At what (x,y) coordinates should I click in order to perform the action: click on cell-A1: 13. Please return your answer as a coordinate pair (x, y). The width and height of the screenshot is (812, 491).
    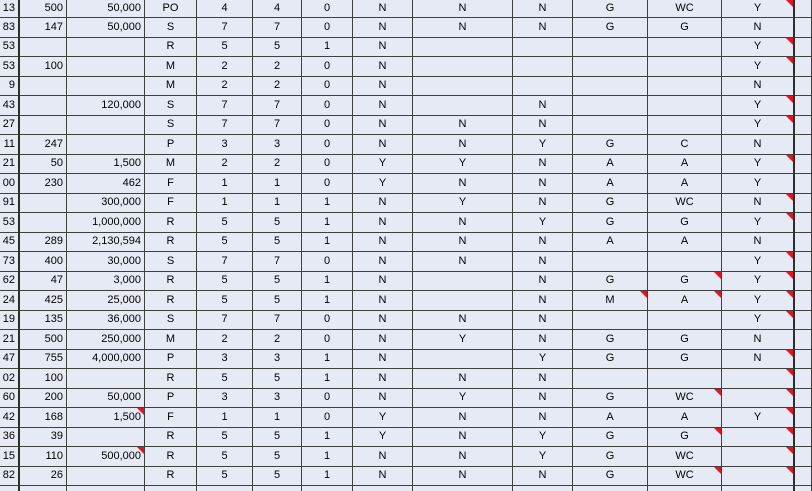
    Looking at the image, I should click on (10, 9).